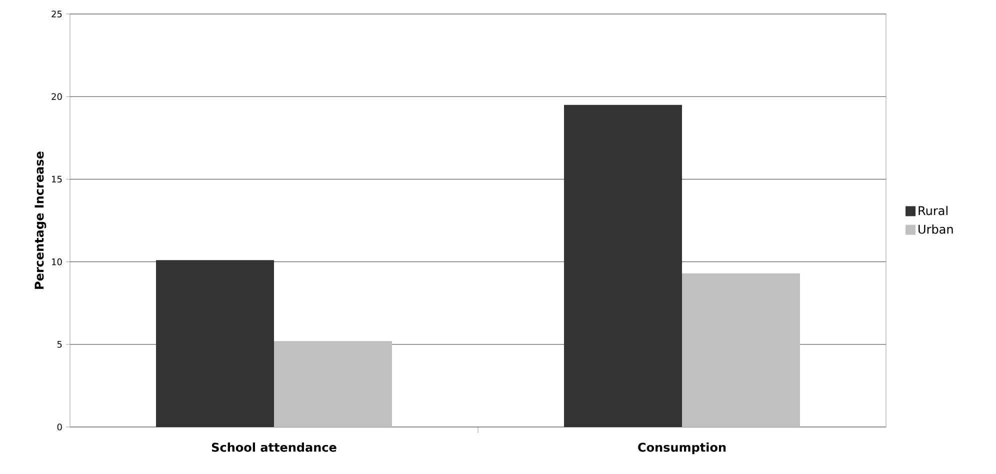 This screenshot has width=996, height=474. I want to click on x-tick-label: Consumption, so click(682, 448).